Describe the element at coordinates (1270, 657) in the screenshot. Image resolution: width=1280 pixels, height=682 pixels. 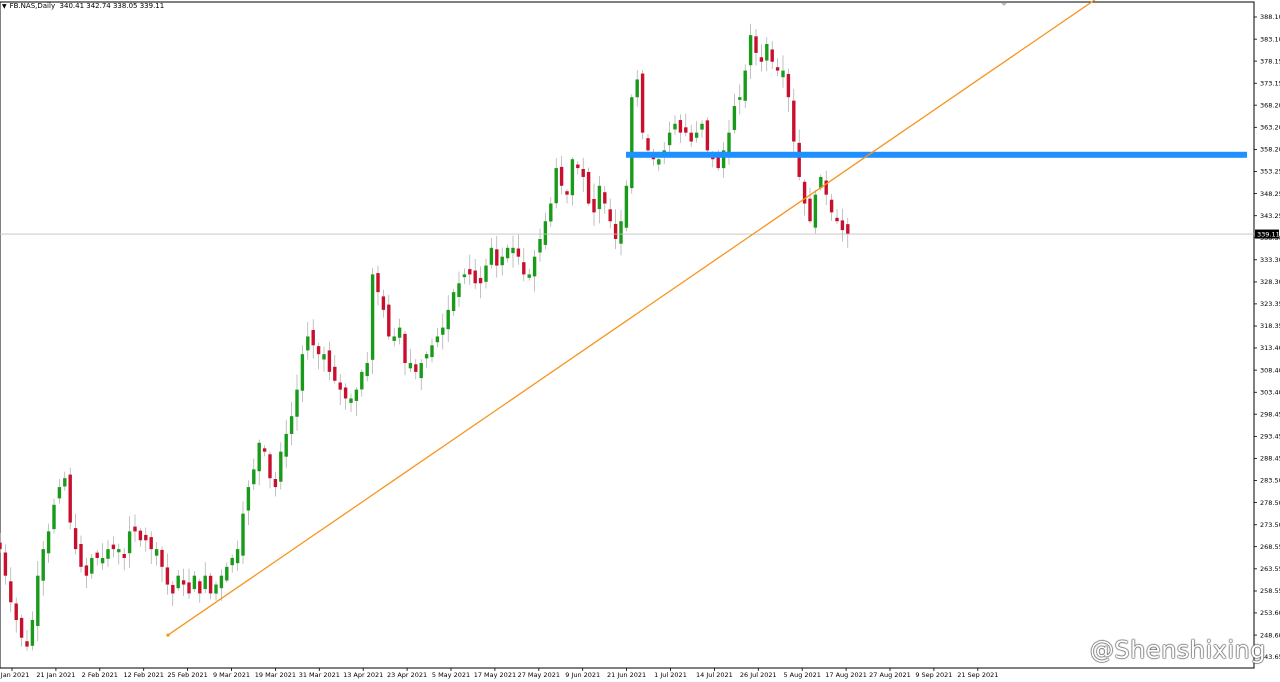
I see `price-tick-label: 243.65` at that location.